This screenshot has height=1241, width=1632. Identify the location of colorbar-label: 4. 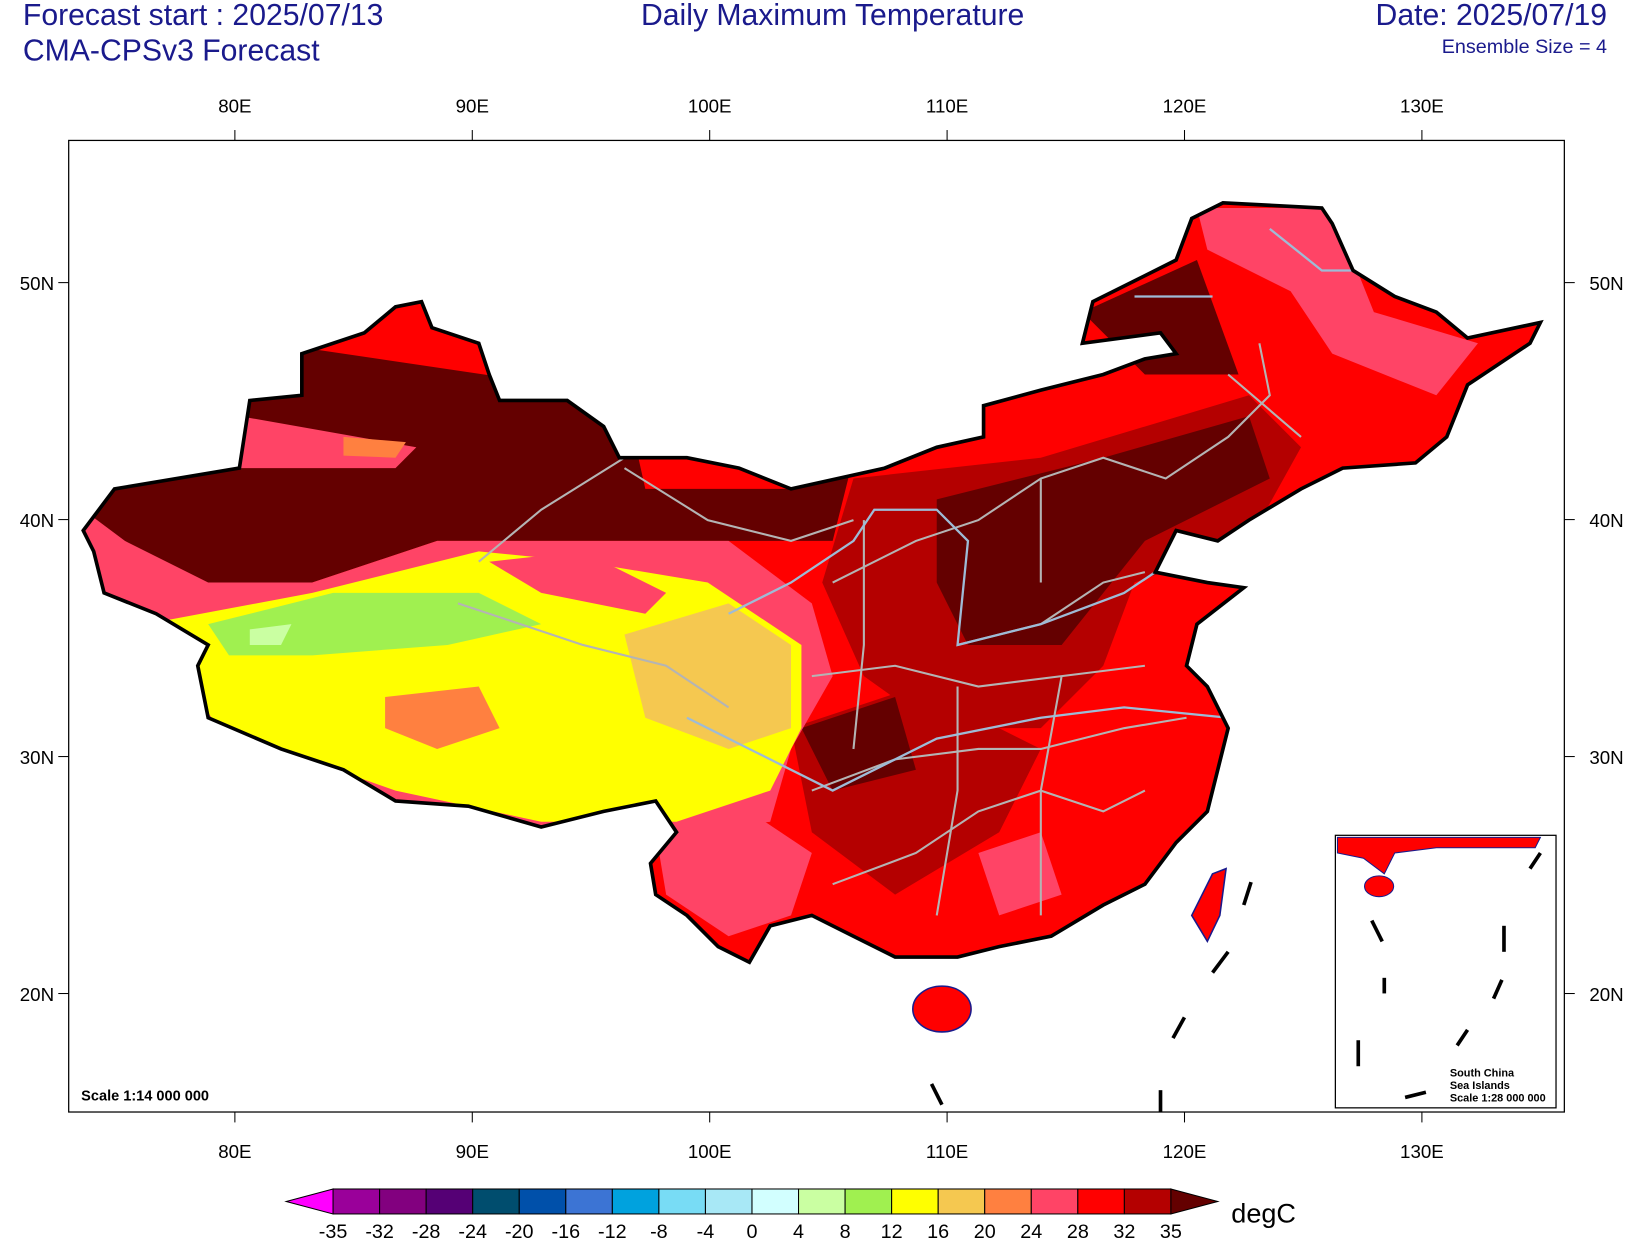
(798, 1231).